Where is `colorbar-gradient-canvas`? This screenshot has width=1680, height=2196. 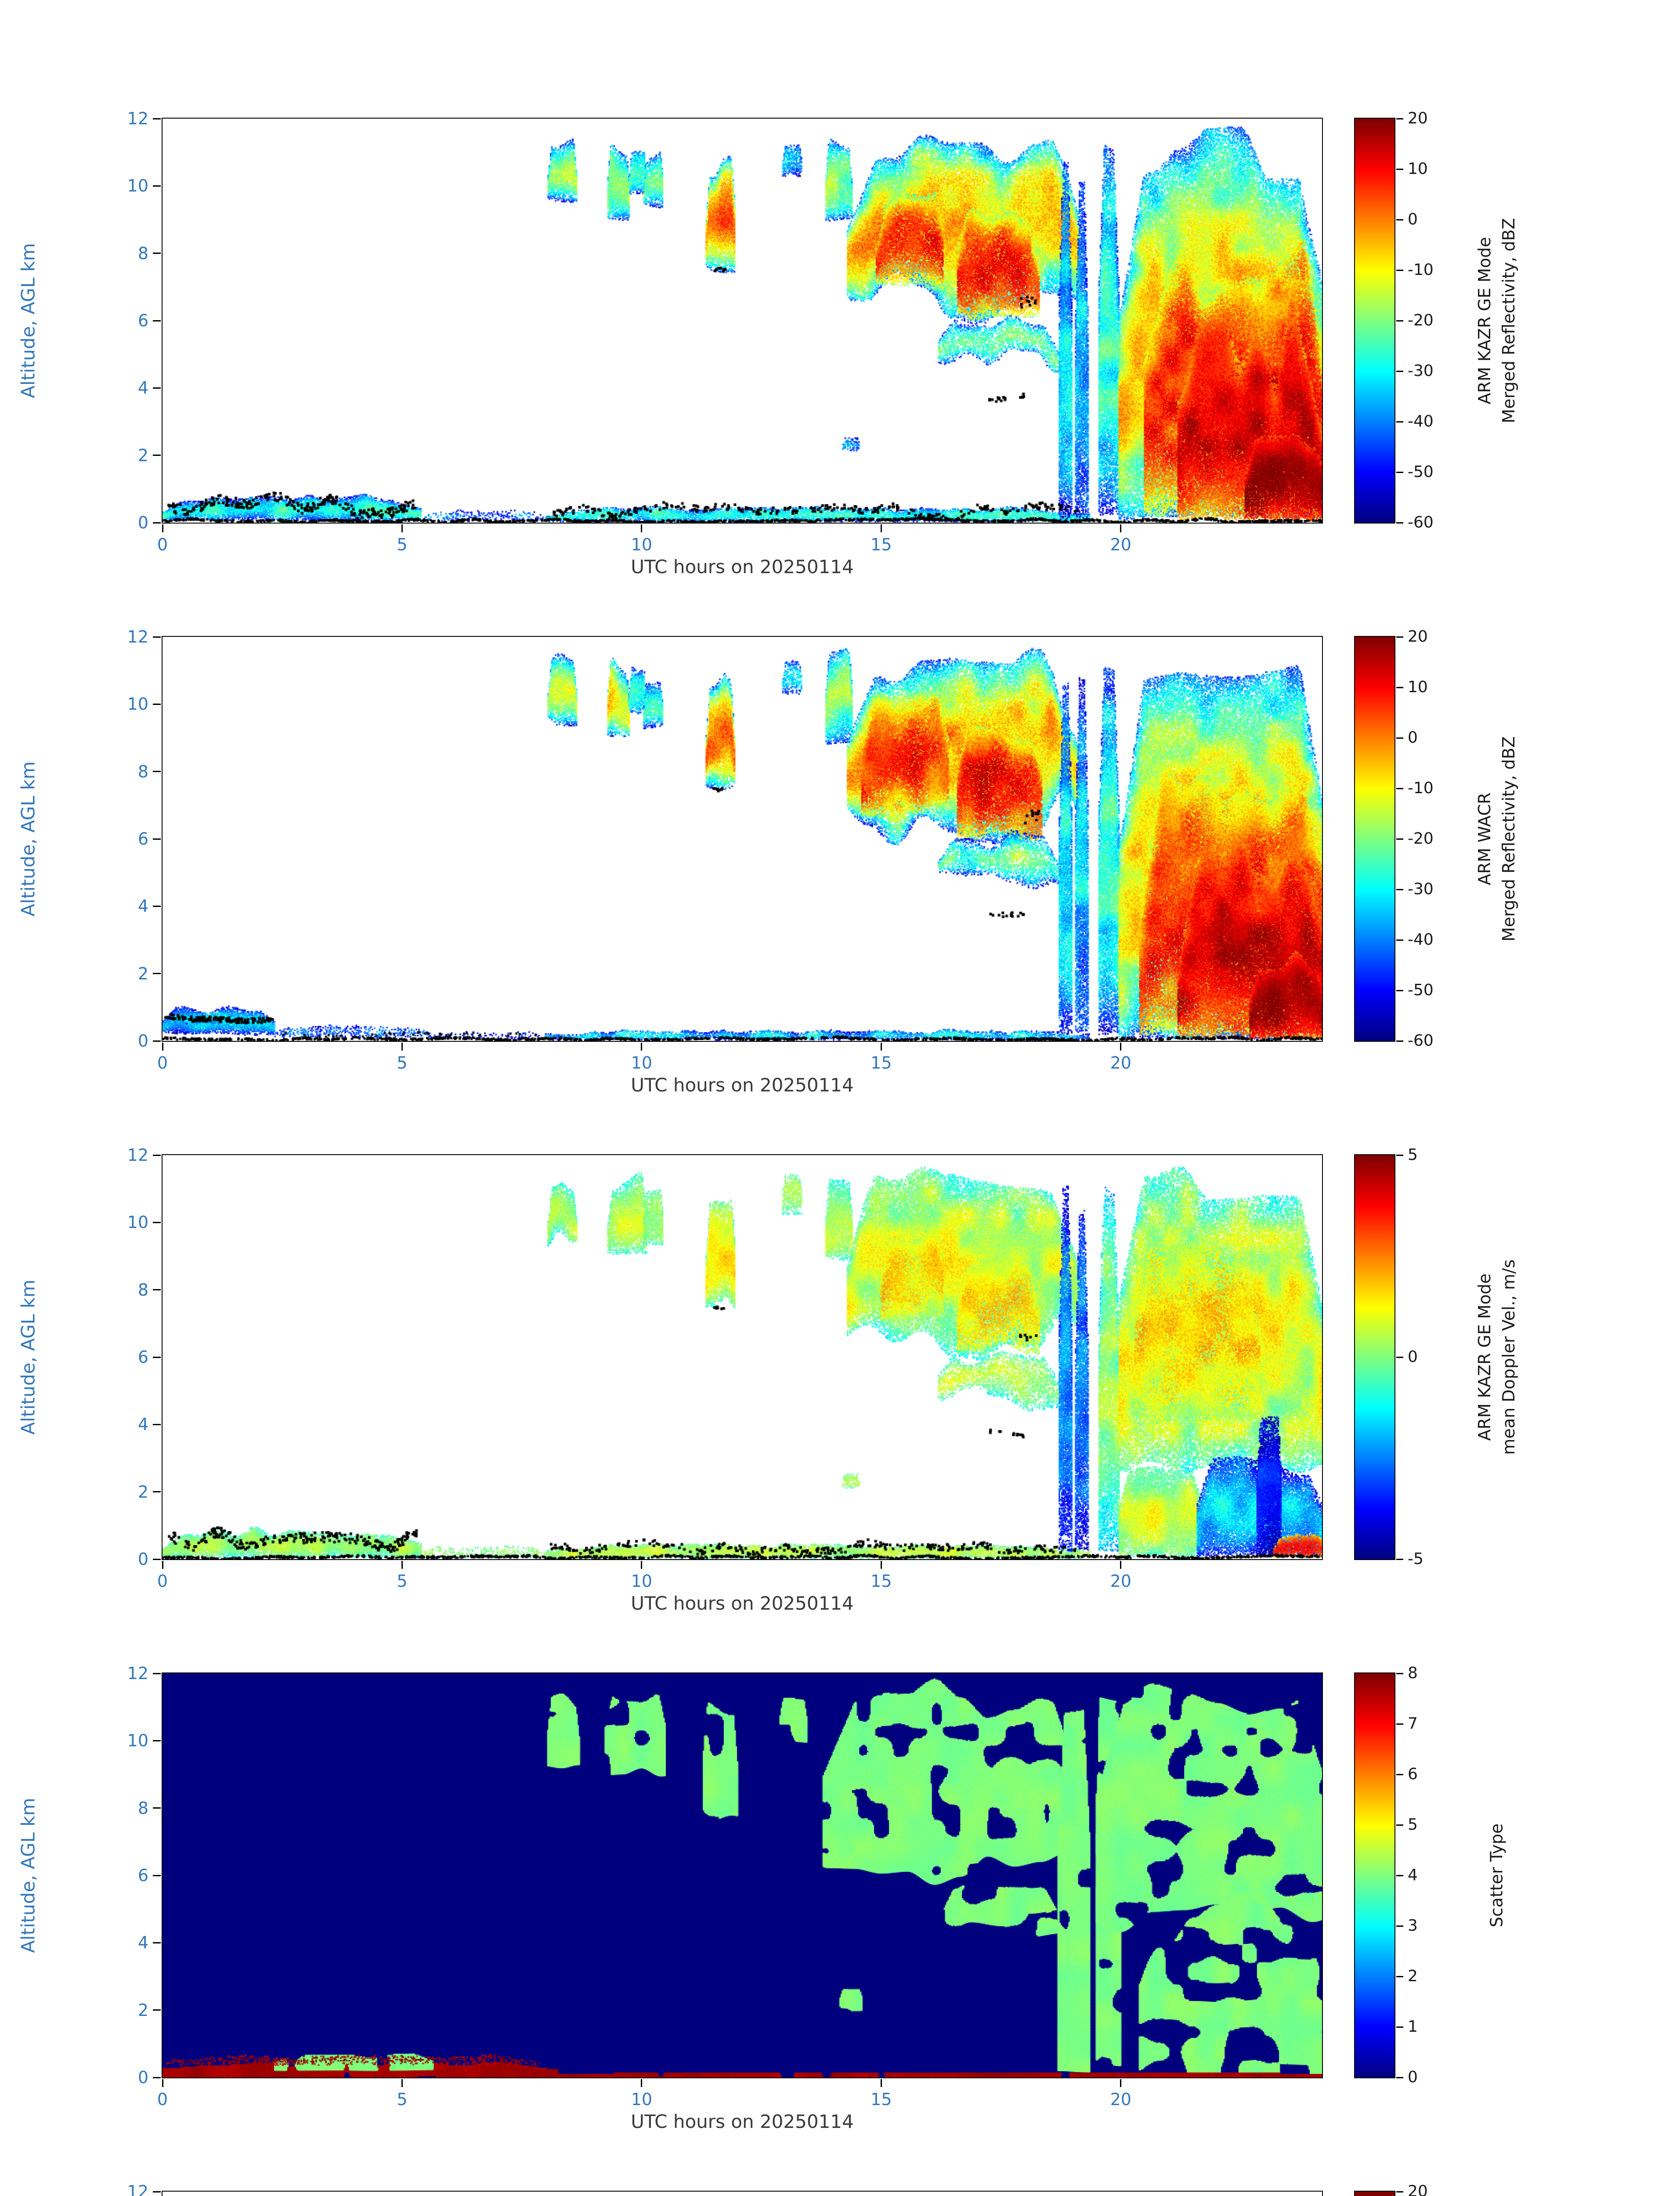 colorbar-gradient-canvas is located at coordinates (1375, 1357).